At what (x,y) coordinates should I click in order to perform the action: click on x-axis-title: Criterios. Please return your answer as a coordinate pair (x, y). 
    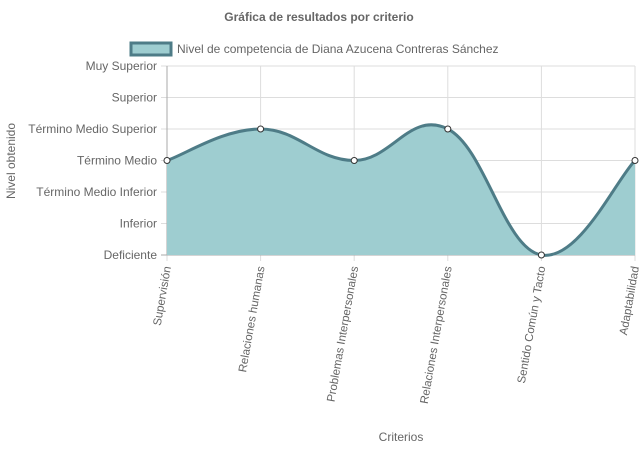
    Looking at the image, I should click on (401, 437).